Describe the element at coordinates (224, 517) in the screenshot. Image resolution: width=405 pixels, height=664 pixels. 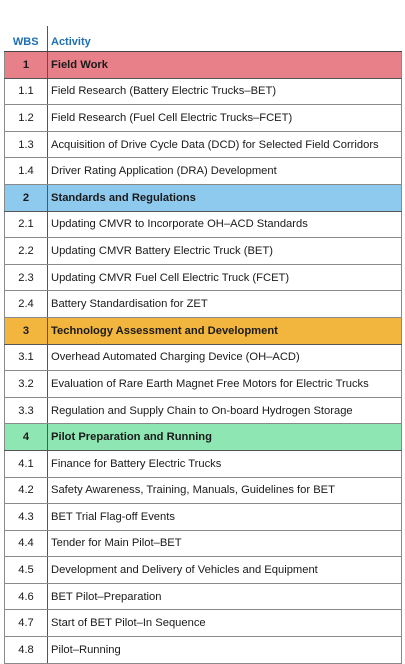
I see `activity-cell: BET Trial Flag-off Events` at that location.